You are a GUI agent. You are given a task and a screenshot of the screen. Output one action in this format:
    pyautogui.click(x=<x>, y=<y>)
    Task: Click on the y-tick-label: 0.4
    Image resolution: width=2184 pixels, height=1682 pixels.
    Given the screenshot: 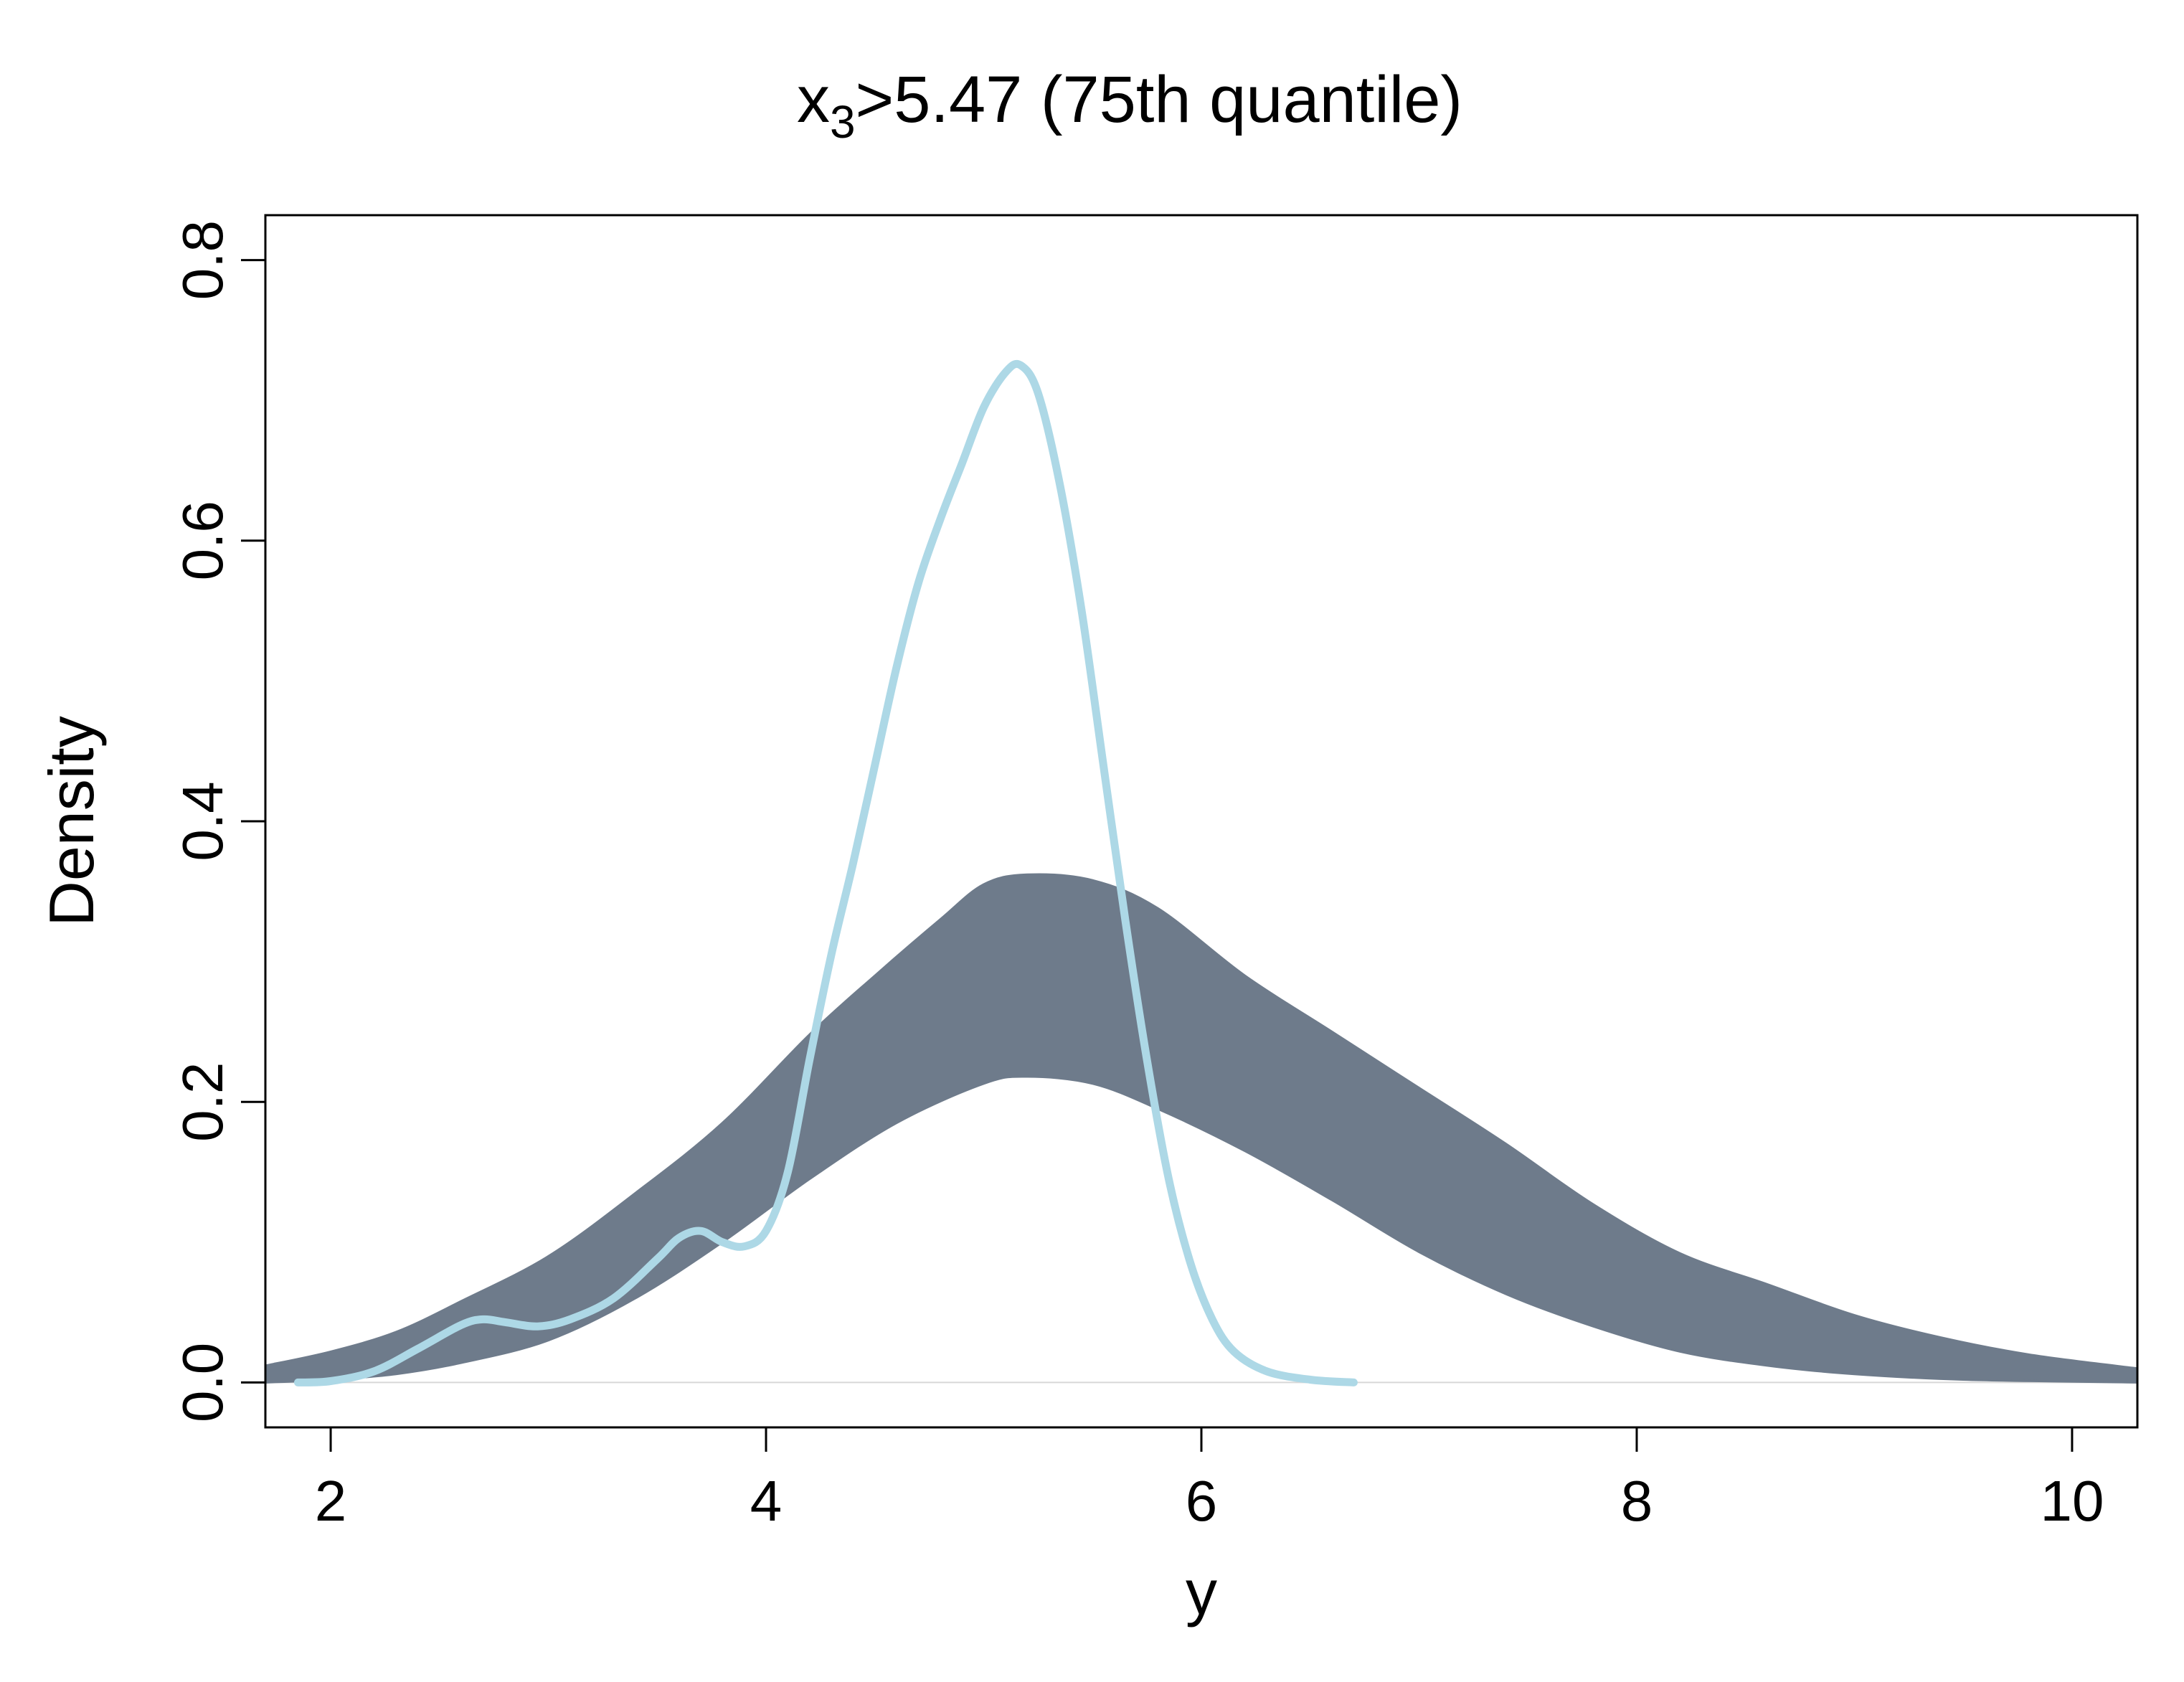 What is the action you would take?
    pyautogui.click(x=203, y=821)
    